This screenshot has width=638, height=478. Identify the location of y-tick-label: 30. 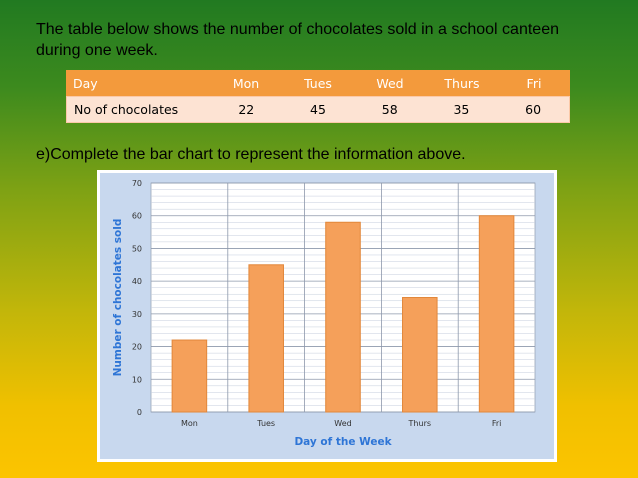
(137, 314).